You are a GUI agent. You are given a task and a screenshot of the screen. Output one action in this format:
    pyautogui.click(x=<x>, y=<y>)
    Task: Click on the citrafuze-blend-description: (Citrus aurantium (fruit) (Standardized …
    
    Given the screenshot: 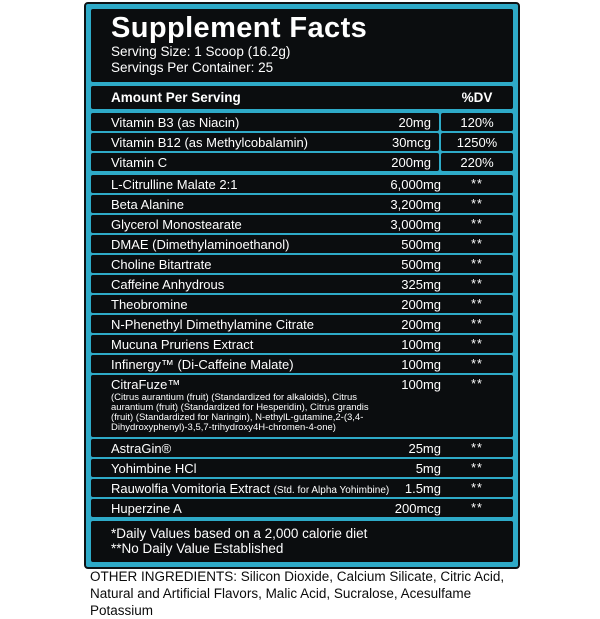 What is the action you would take?
    pyautogui.click(x=240, y=412)
    